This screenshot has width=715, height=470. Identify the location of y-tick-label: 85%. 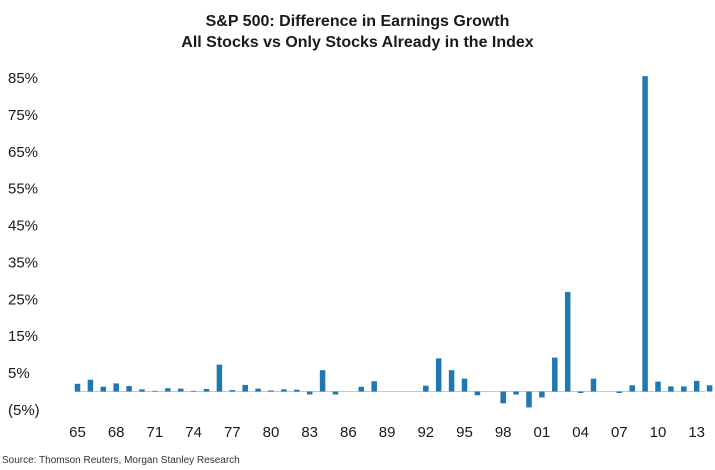
(23, 78).